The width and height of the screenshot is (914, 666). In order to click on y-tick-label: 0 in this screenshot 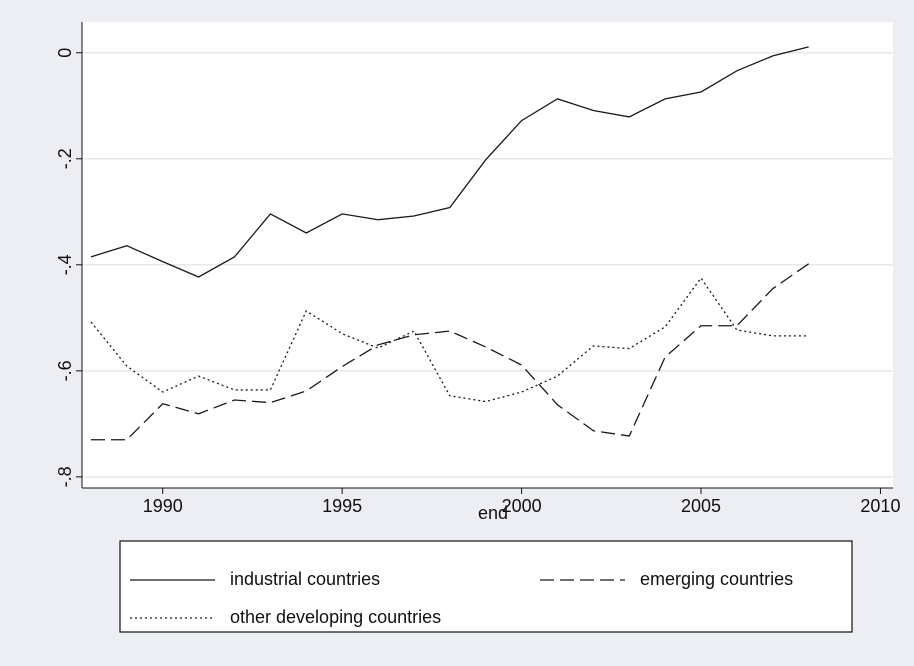, I will do `click(65, 53)`.